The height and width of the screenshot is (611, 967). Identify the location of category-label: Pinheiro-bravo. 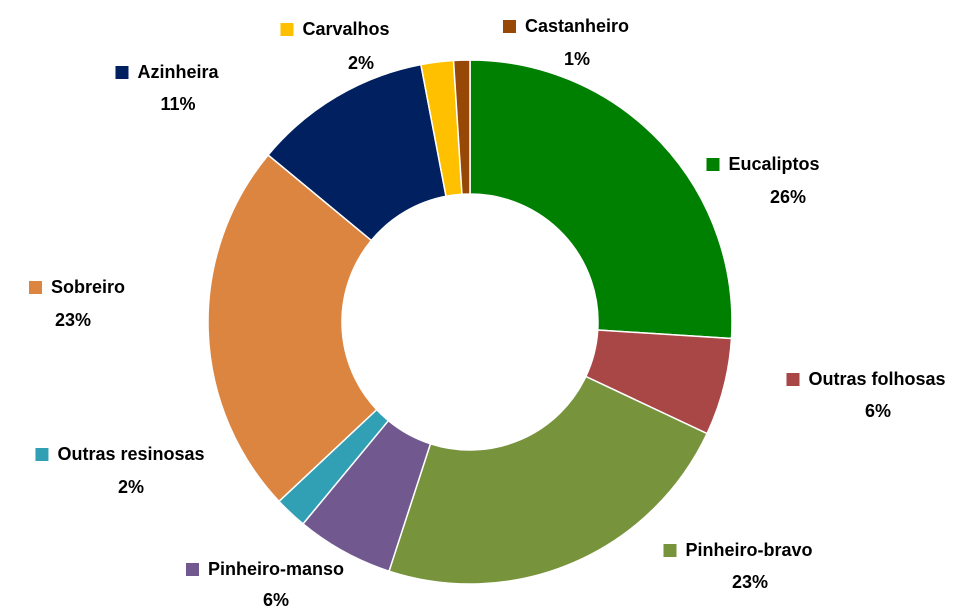
(748, 550).